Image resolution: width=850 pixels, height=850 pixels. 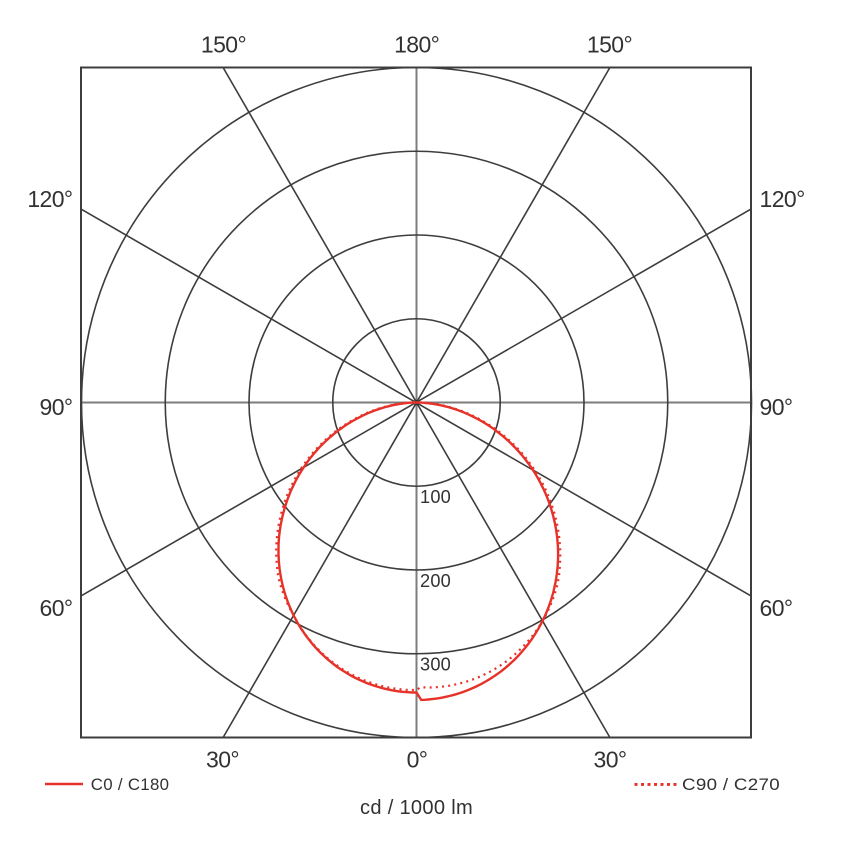 What do you see at coordinates (435, 581) in the screenshot?
I see `svg-text: 200` at bounding box center [435, 581].